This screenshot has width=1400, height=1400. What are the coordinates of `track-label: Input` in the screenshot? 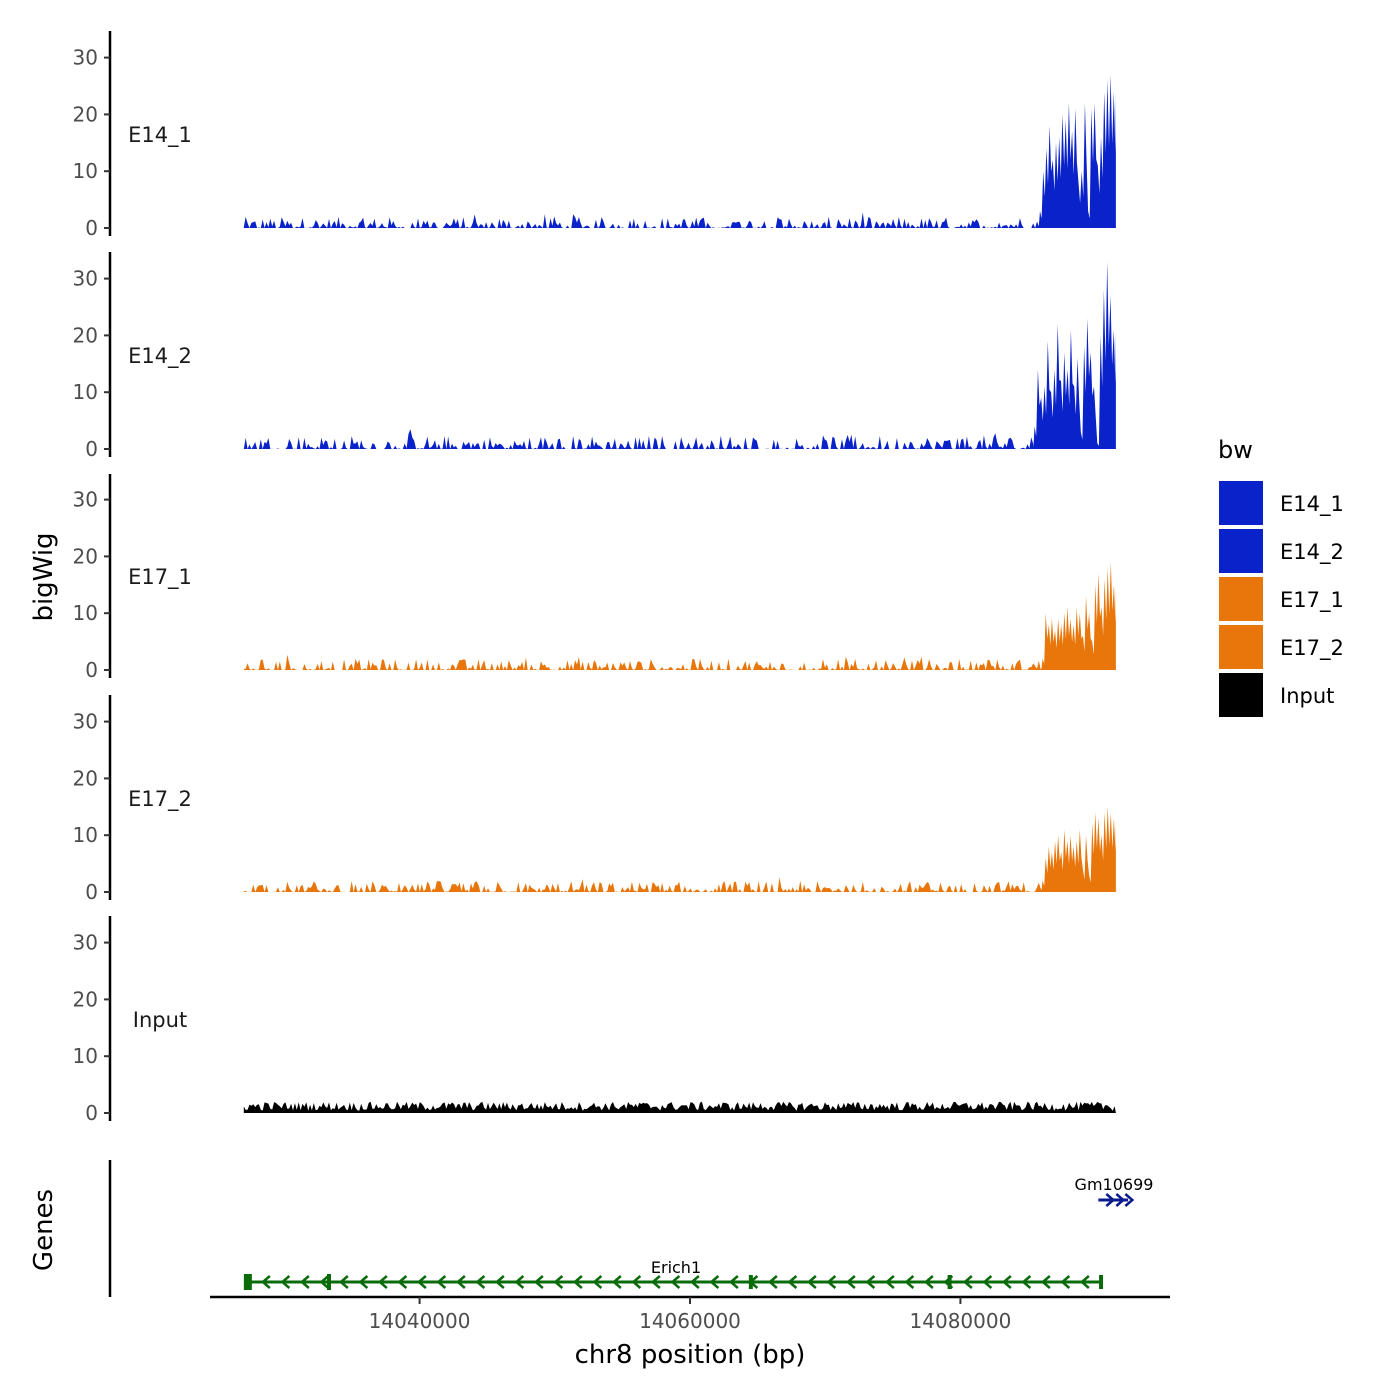 It's located at (160, 1020).